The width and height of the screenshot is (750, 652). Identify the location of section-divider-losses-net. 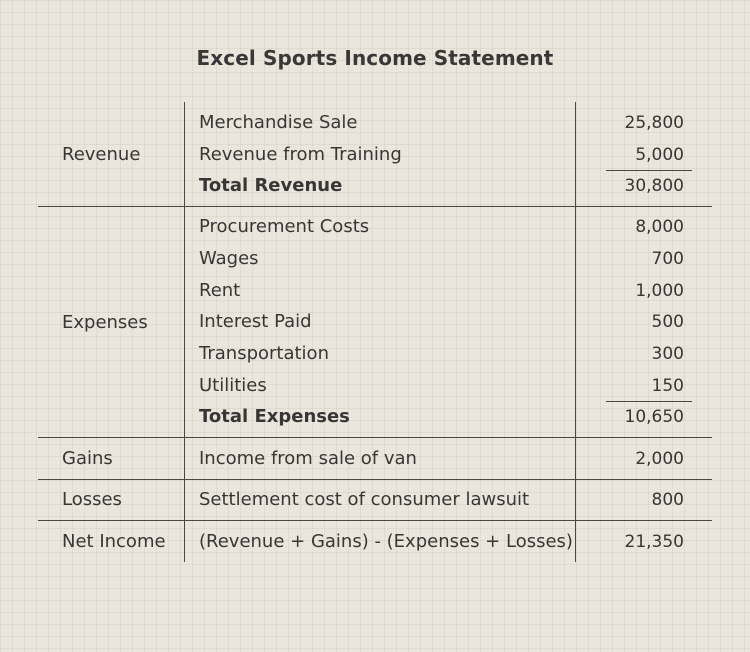
(375, 521).